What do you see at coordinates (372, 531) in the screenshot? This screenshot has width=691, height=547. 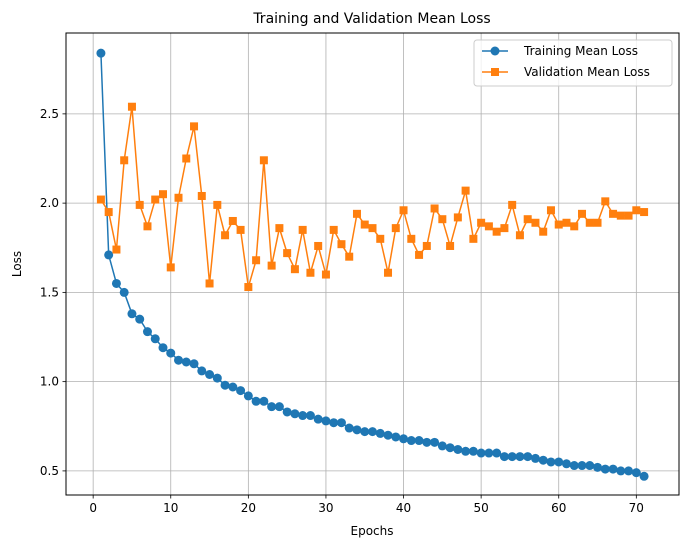 I see `x-axis-label: Epochs` at bounding box center [372, 531].